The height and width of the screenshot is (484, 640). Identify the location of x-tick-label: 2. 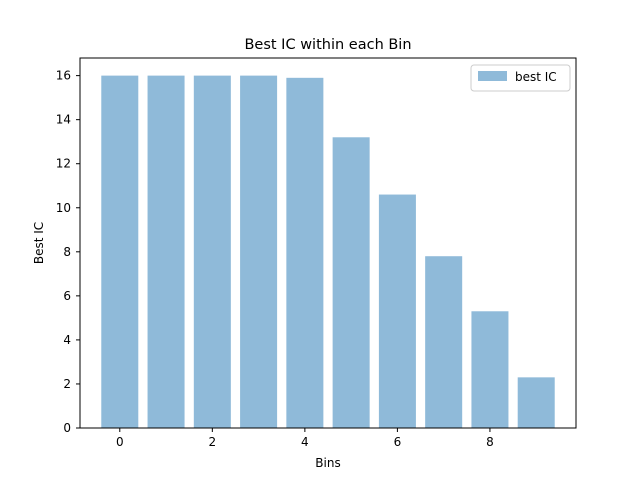
(213, 442).